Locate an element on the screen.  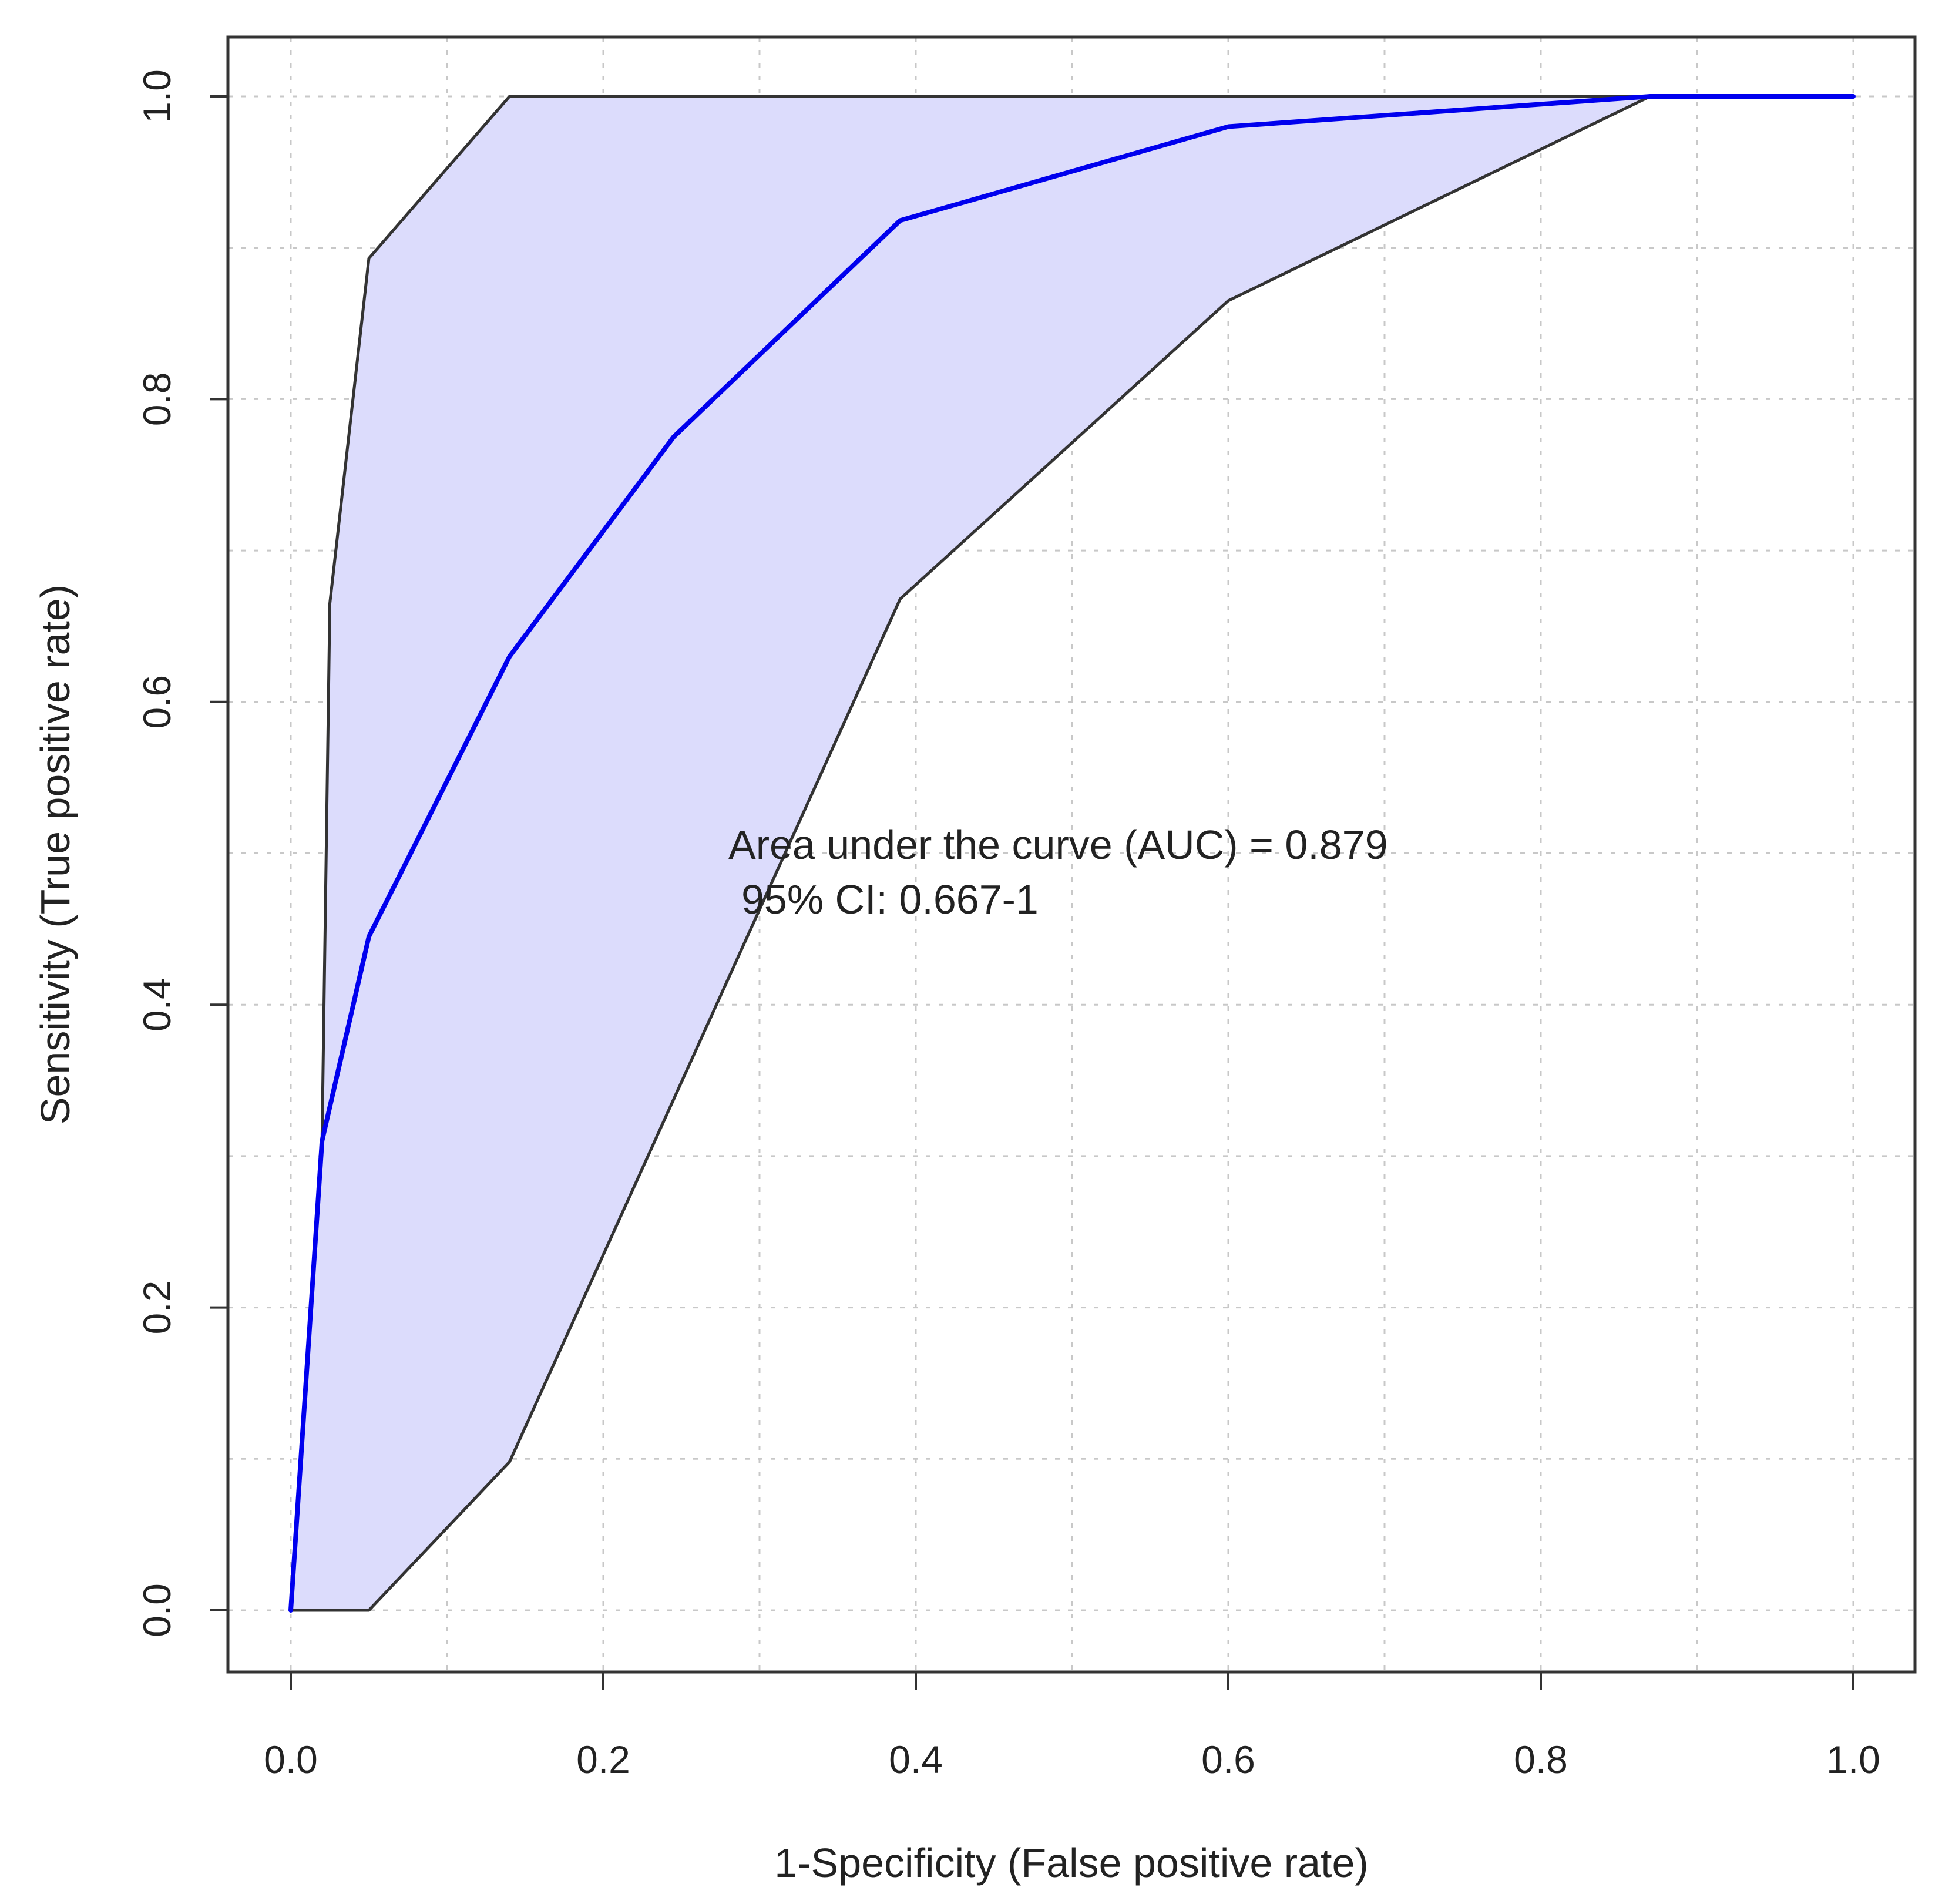
x-tick-label: 0.8 is located at coordinates (1541, 1759).